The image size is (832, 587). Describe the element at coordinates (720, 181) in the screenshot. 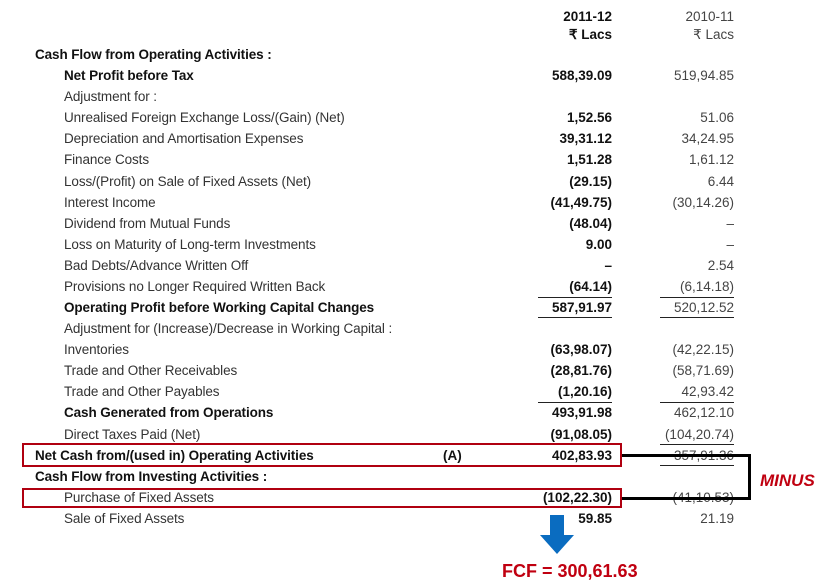

I see `value-2010-11: 6.44` at that location.